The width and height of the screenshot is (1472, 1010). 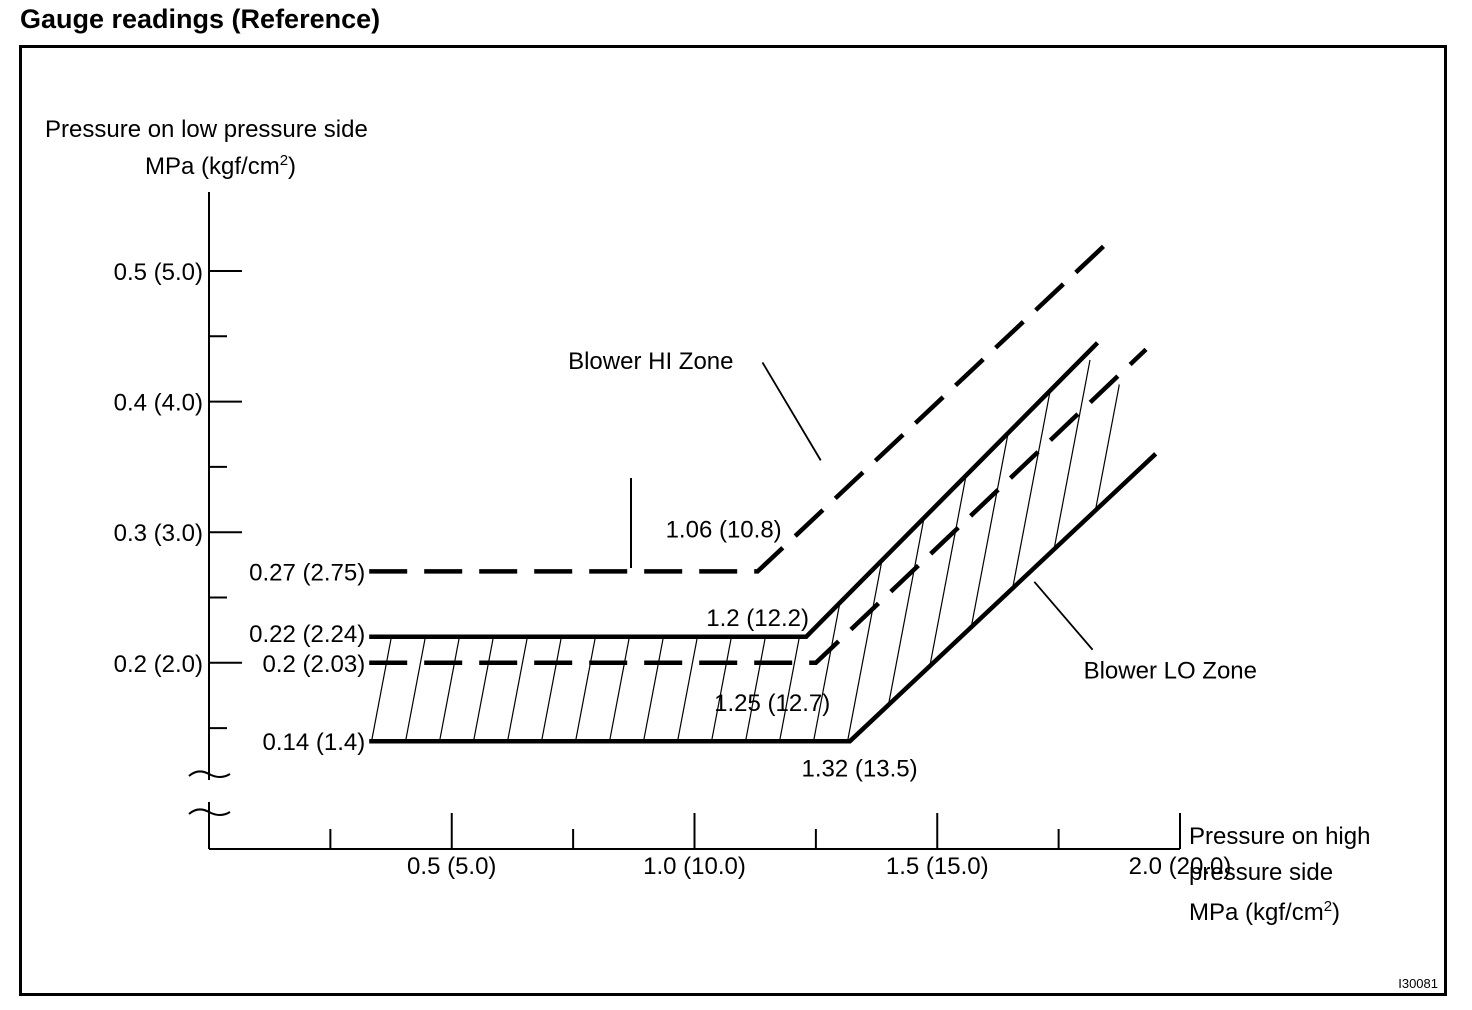 I want to click on page-title: Gauge readings (Reference), so click(x=200, y=19).